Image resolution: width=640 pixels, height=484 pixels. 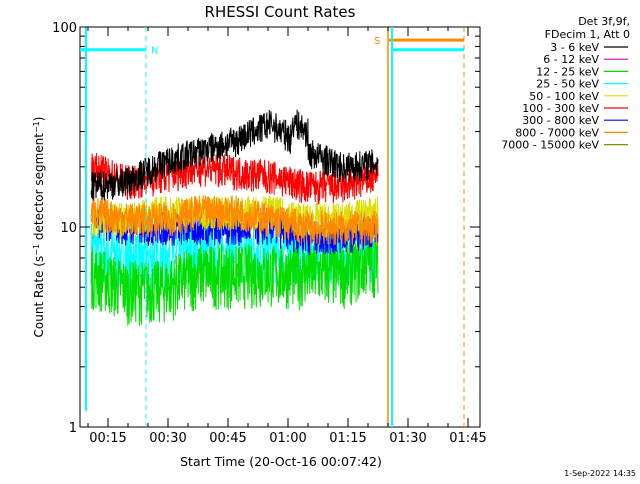 I want to click on x-tick-label: 01:45, so click(x=467, y=438).